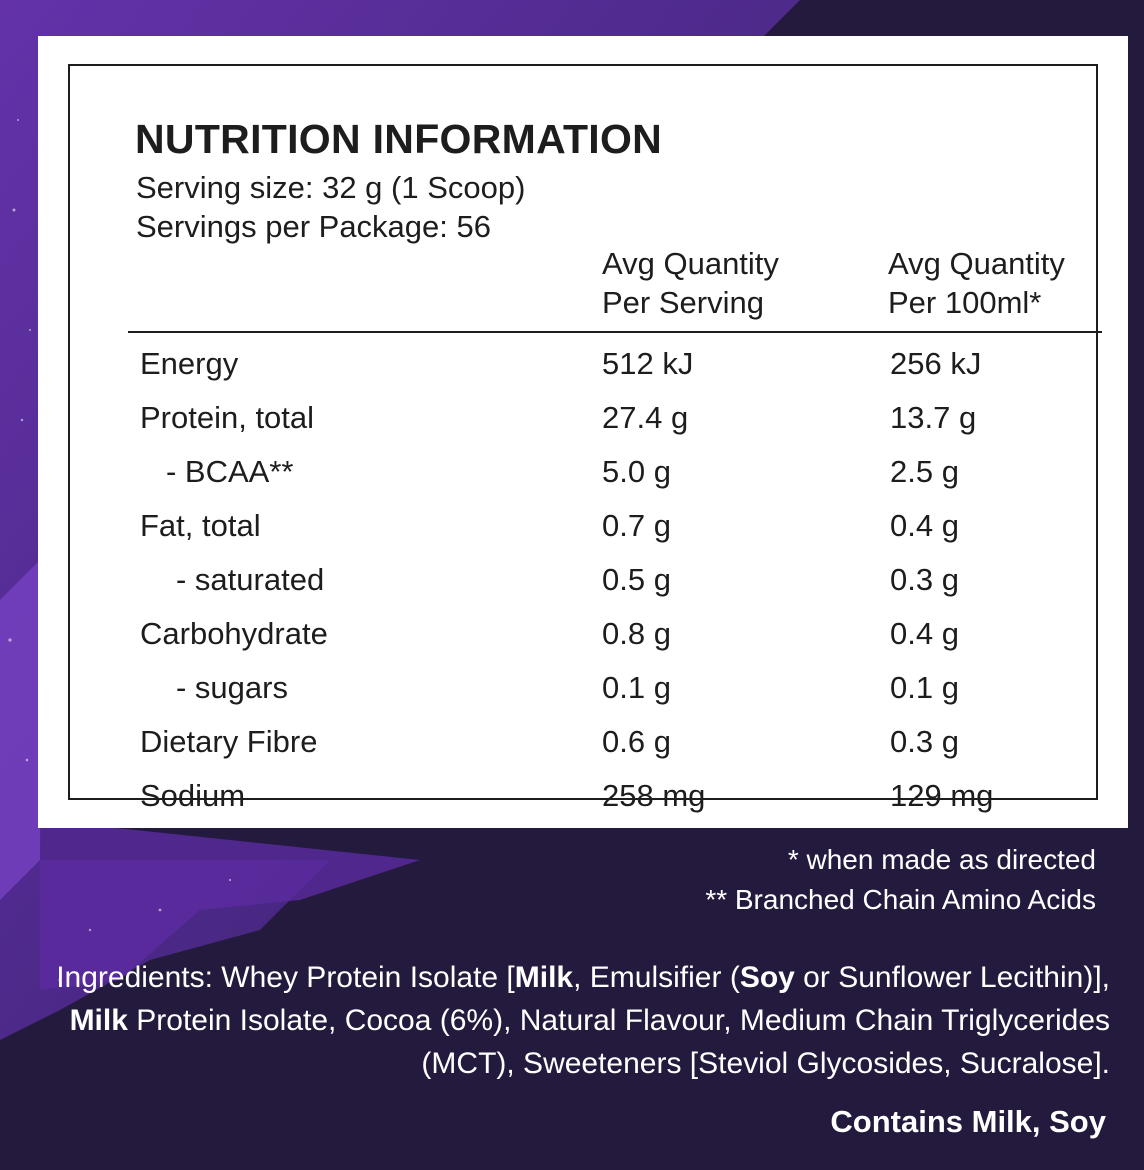 This screenshot has width=1144, height=1170. What do you see at coordinates (229, 741) in the screenshot?
I see `nutrient-name: Dietary Fibre` at bounding box center [229, 741].